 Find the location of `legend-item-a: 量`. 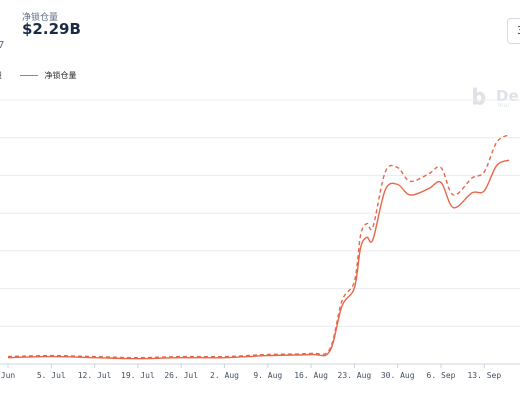

legend-item-a: 量 is located at coordinates (1, 75).